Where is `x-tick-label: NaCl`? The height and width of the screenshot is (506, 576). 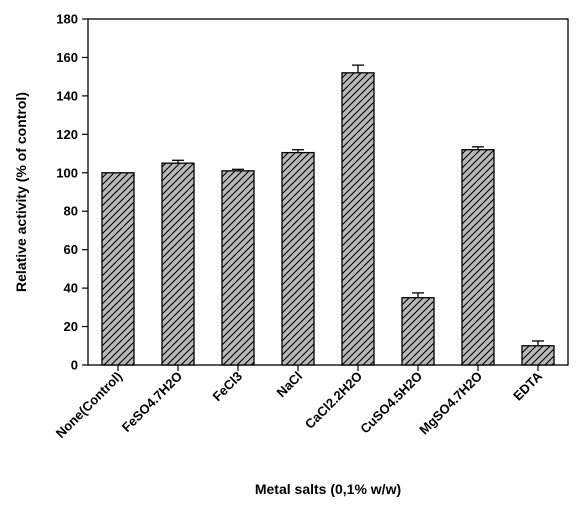
x-tick-label: NaCl is located at coordinates (290, 385).